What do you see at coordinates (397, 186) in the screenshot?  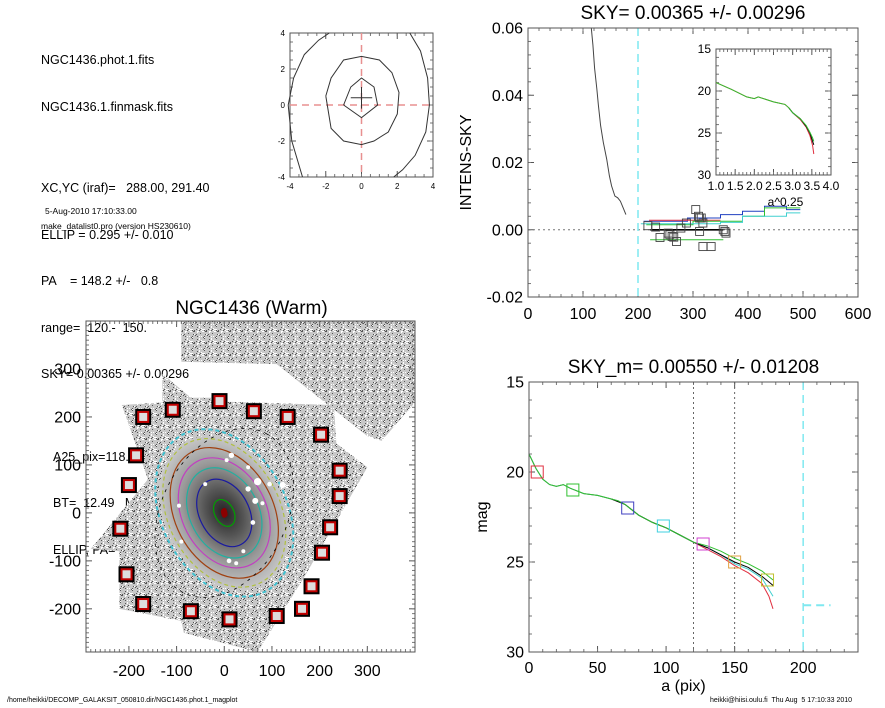 I see `x-tick-label: 2` at bounding box center [397, 186].